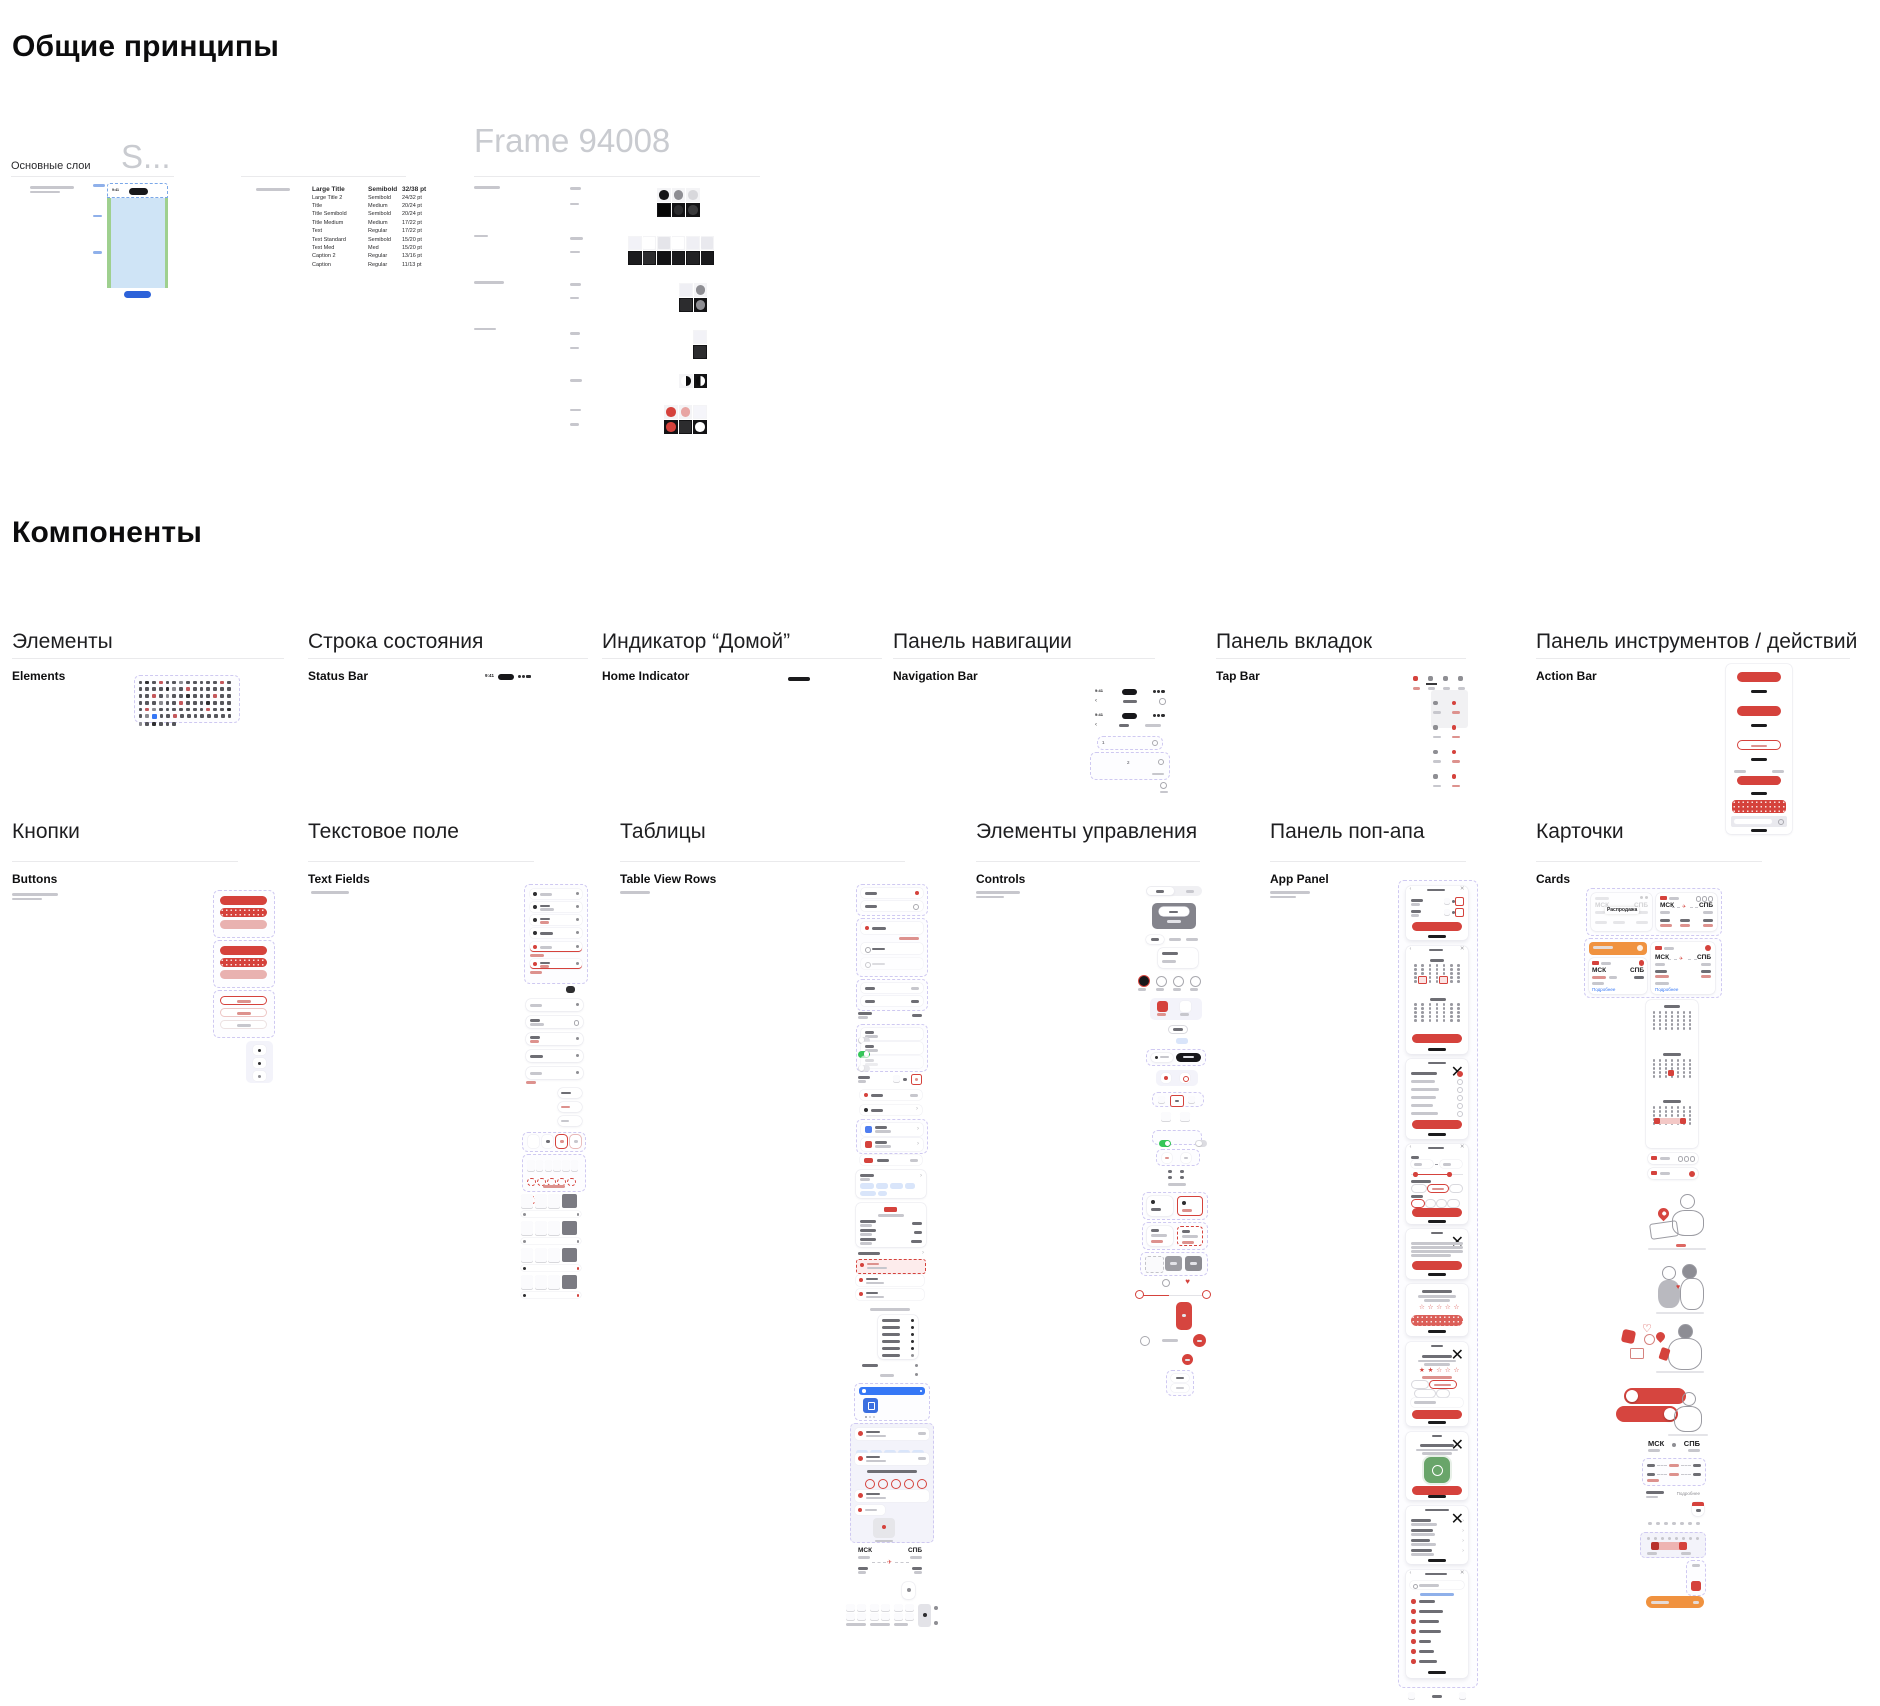  I want to click on review-chip-selected, so click(1443, 1384).